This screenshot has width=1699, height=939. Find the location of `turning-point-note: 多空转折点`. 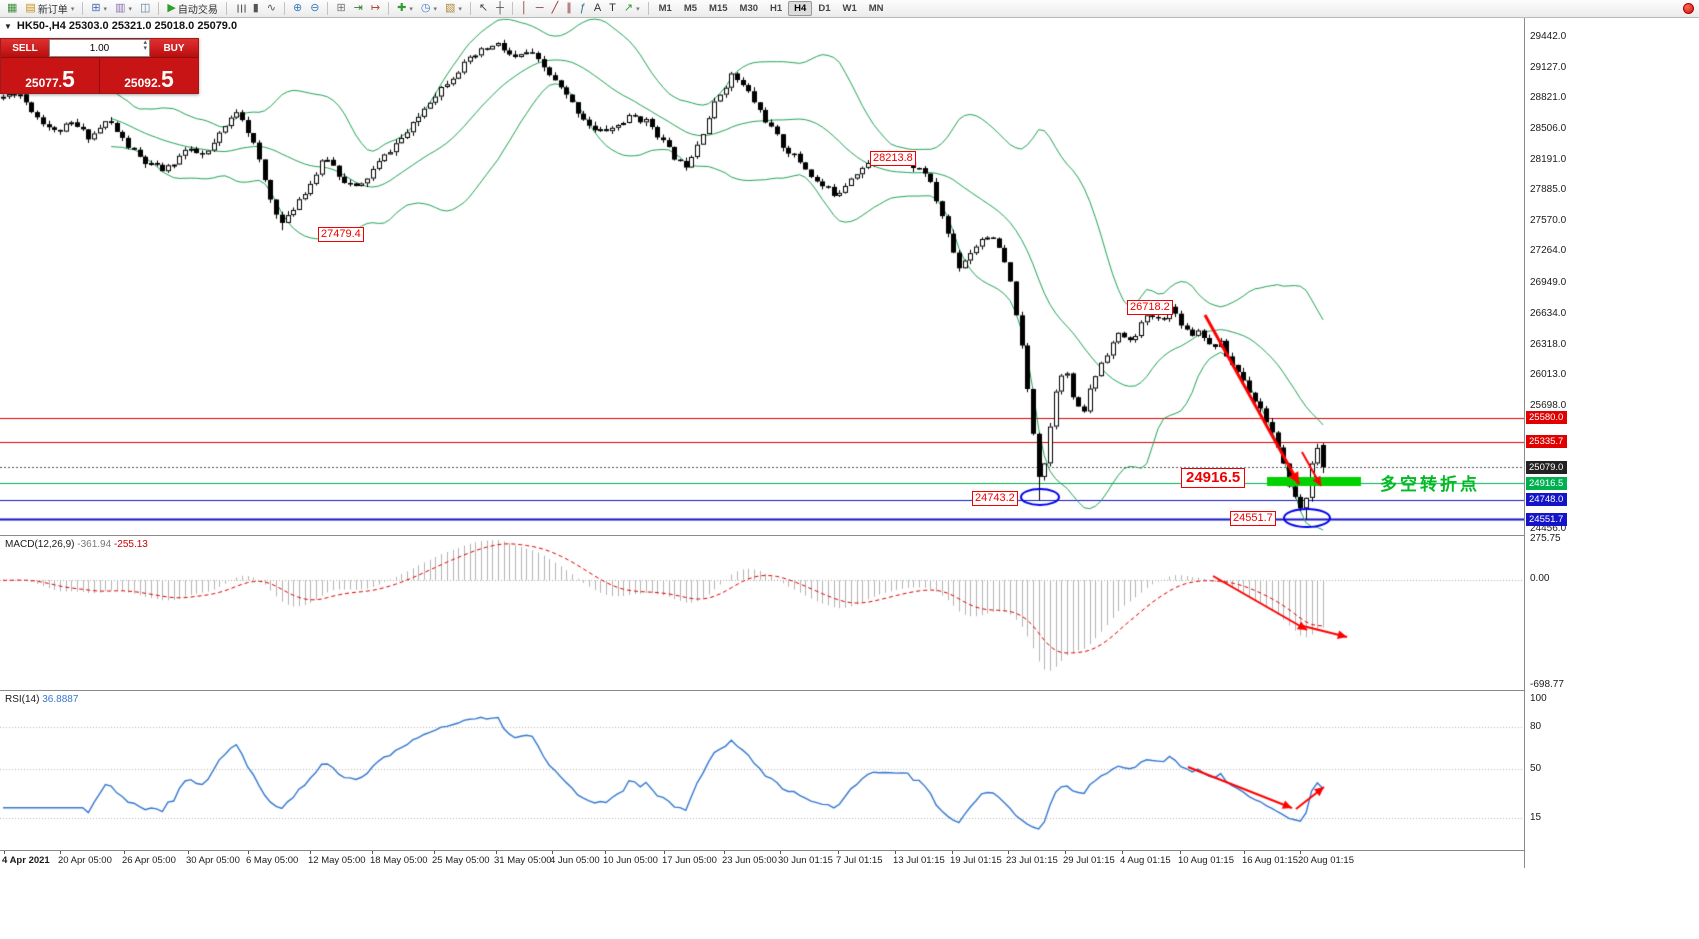

turning-point-note: 多空转折点 is located at coordinates (1430, 484).